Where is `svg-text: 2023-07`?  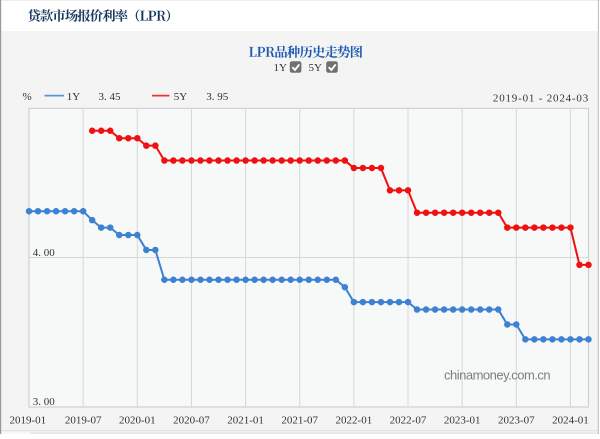
svg-text: 2023-07 is located at coordinates (516, 421).